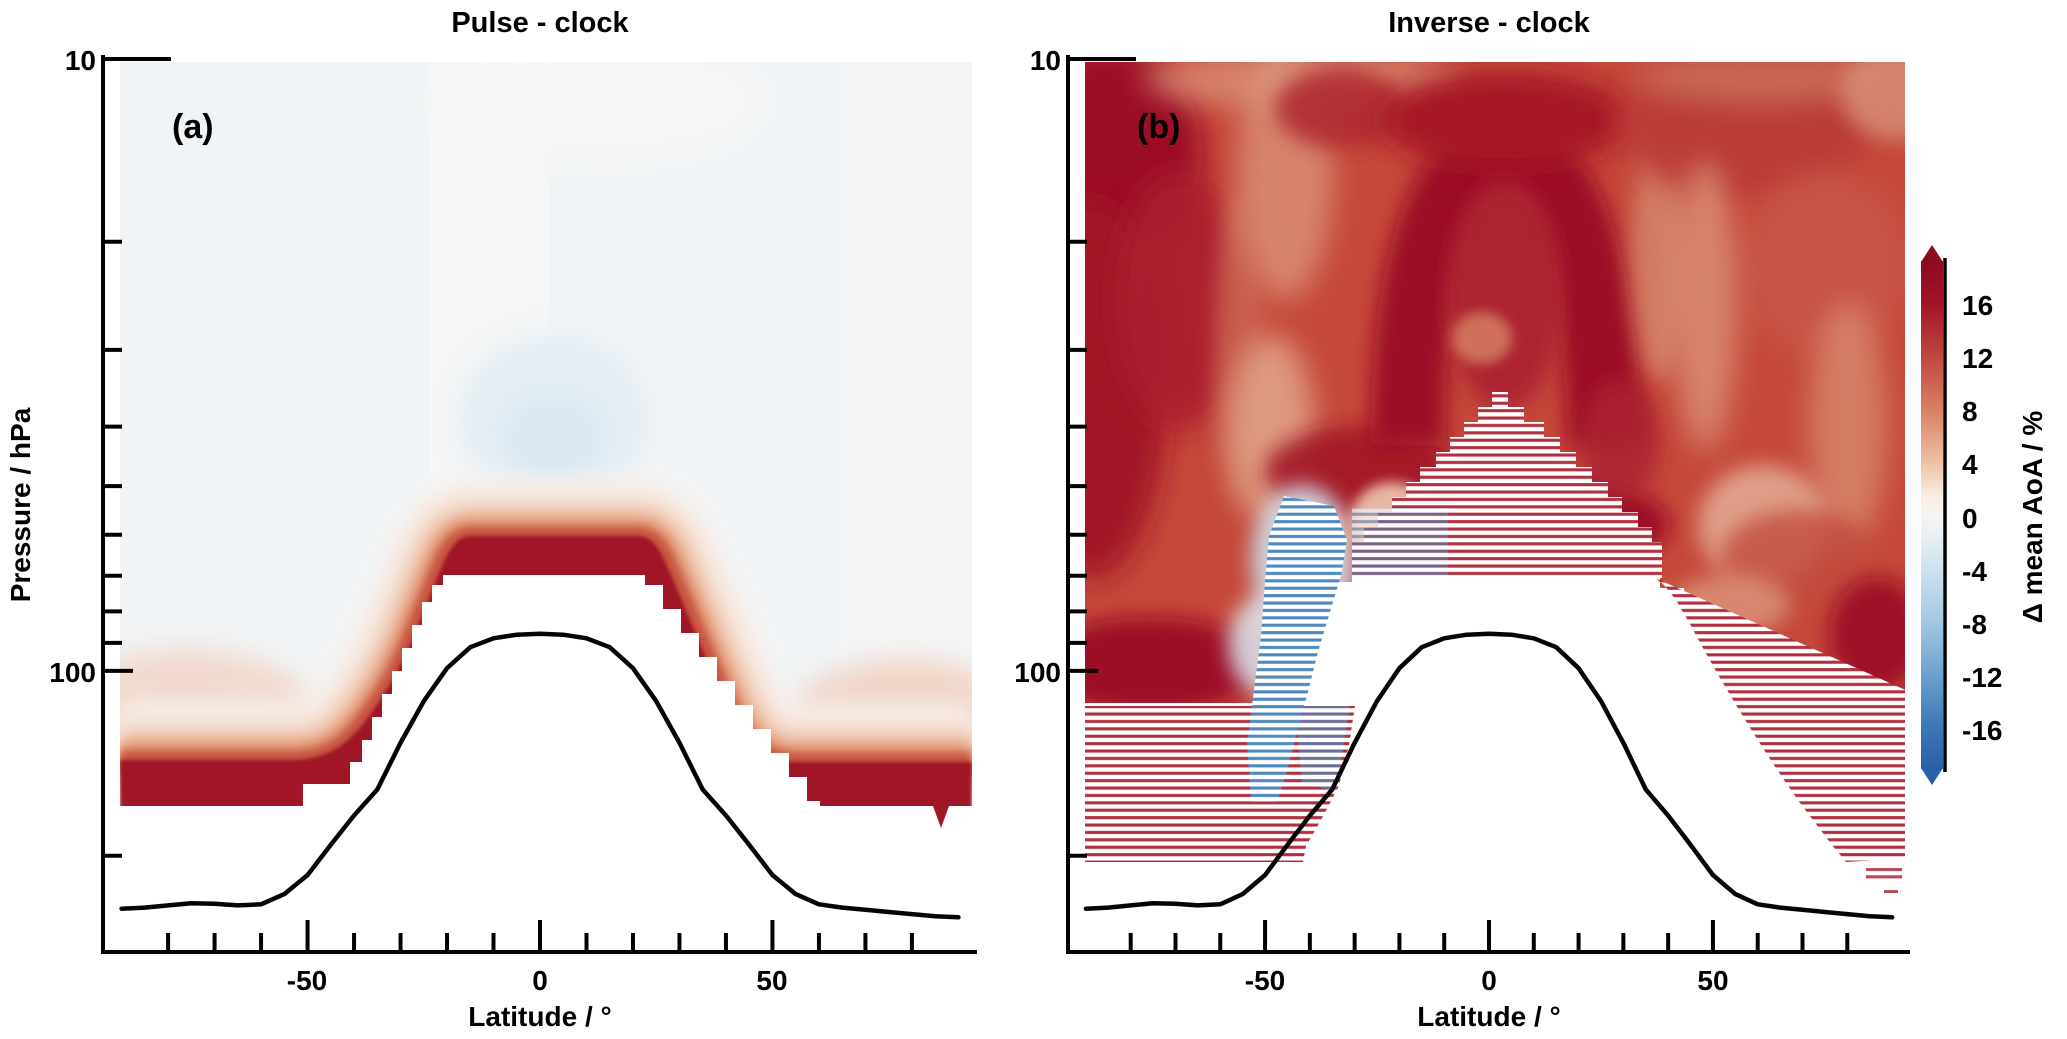 The height and width of the screenshot is (1039, 2067). What do you see at coordinates (540, 980) in the screenshot?
I see `panel-a-xtick-0: 0` at bounding box center [540, 980].